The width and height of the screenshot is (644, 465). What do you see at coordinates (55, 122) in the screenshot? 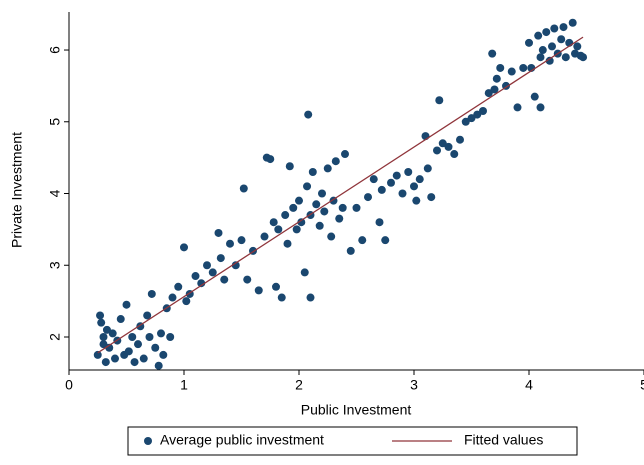
I see `y-tick-label: 5` at bounding box center [55, 122].